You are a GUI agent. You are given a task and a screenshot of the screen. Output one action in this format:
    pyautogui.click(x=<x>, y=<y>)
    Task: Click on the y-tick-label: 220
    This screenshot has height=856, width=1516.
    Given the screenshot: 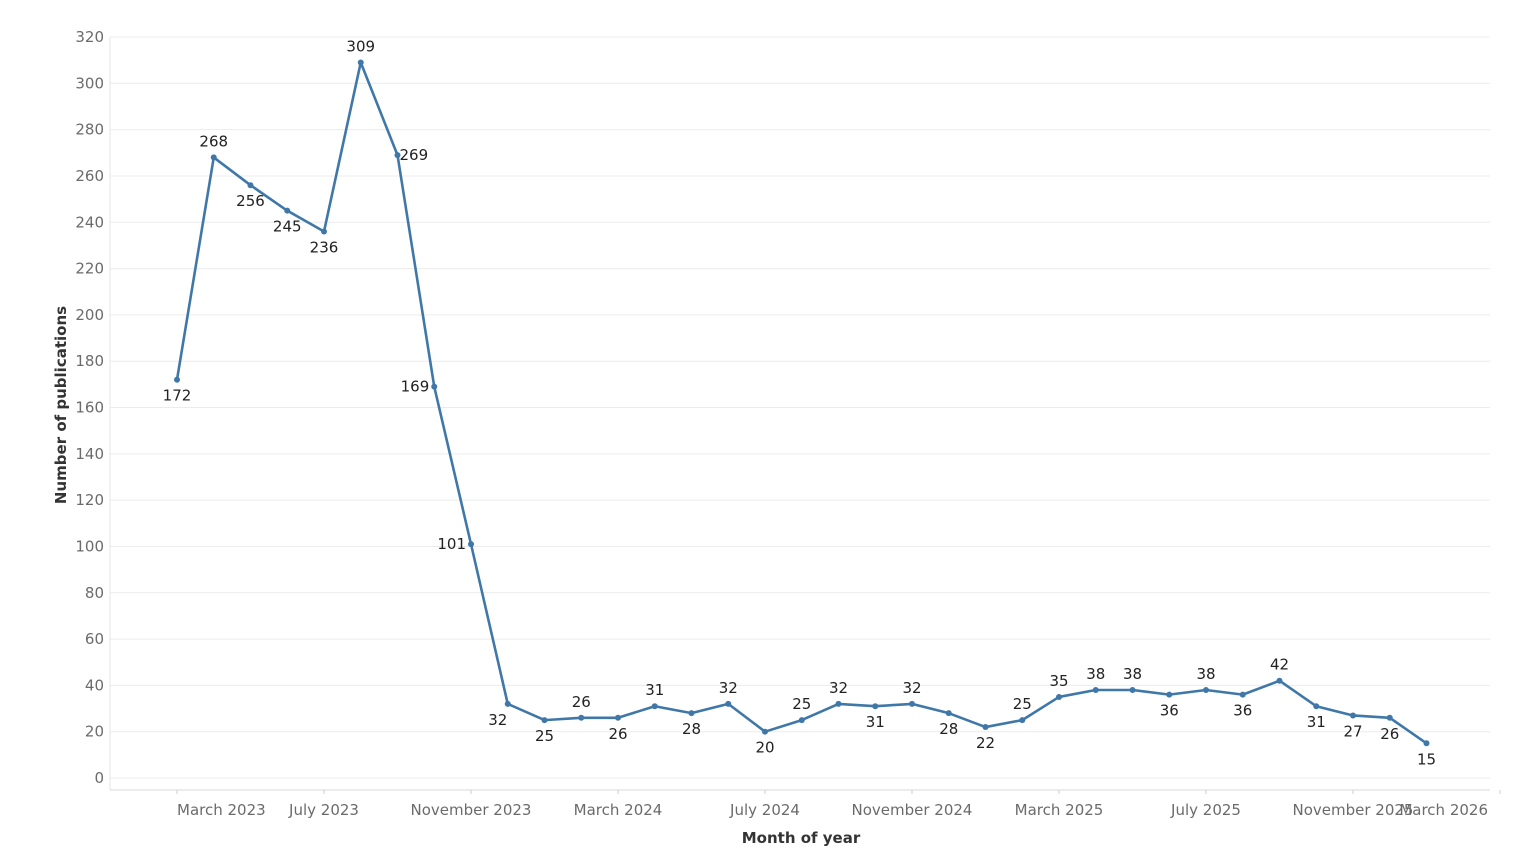 What is the action you would take?
    pyautogui.click(x=89, y=269)
    